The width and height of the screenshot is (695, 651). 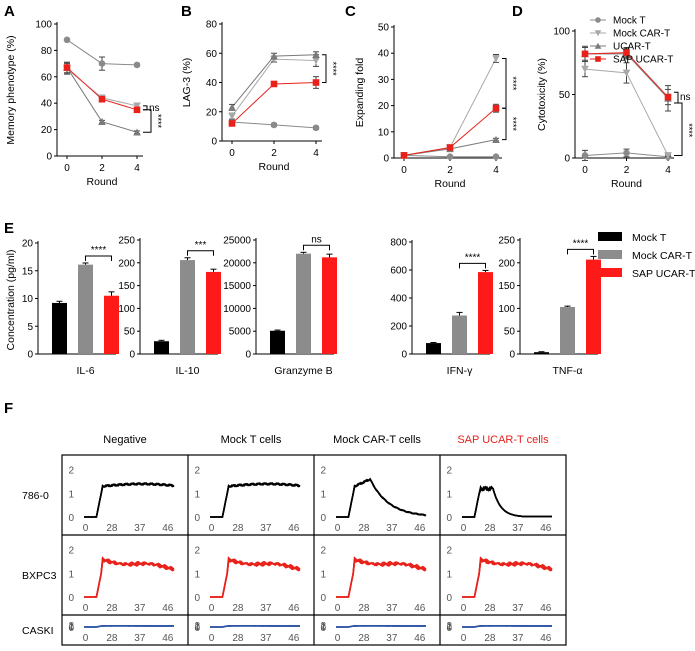 I want to click on panel-e-il-10-sig-label: ***, so click(x=201, y=245).